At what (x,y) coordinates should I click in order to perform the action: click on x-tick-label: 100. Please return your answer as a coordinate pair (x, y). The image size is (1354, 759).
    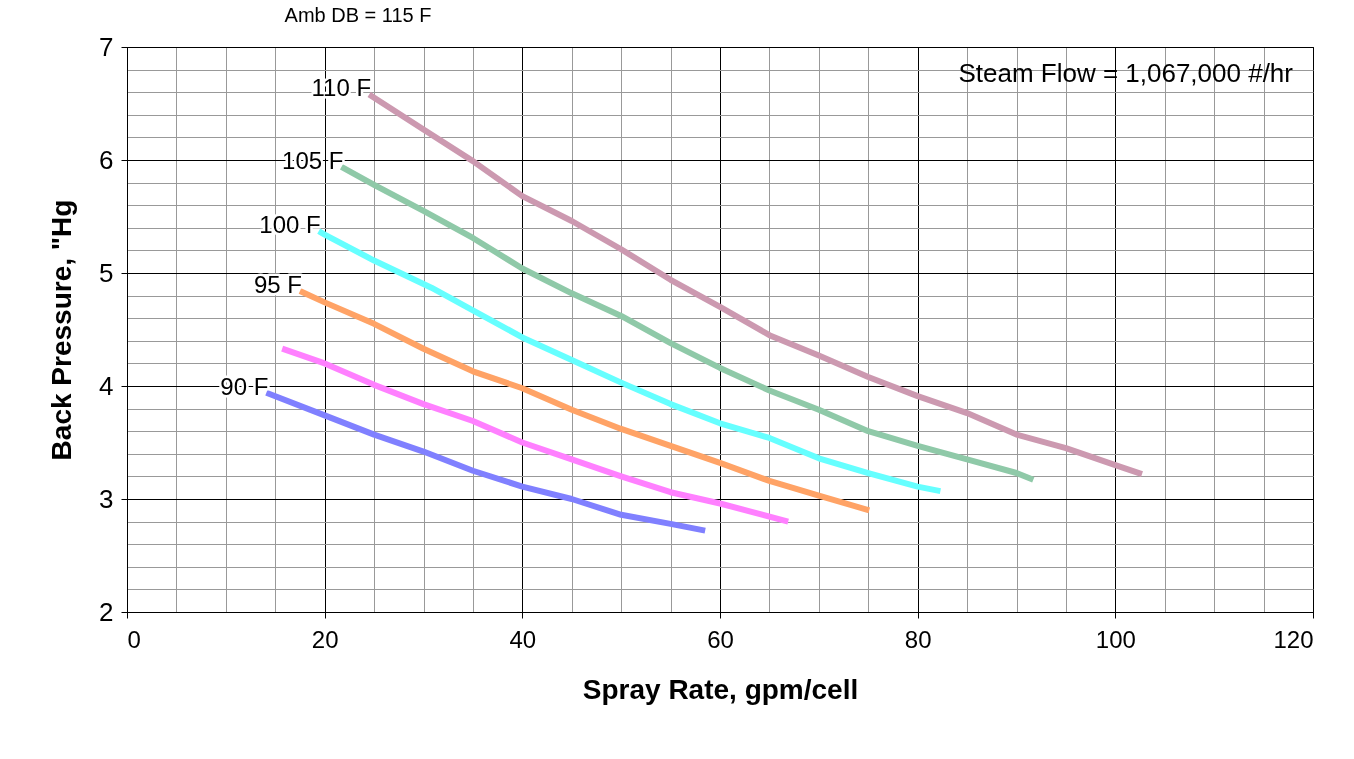
    Looking at the image, I should click on (1115, 639).